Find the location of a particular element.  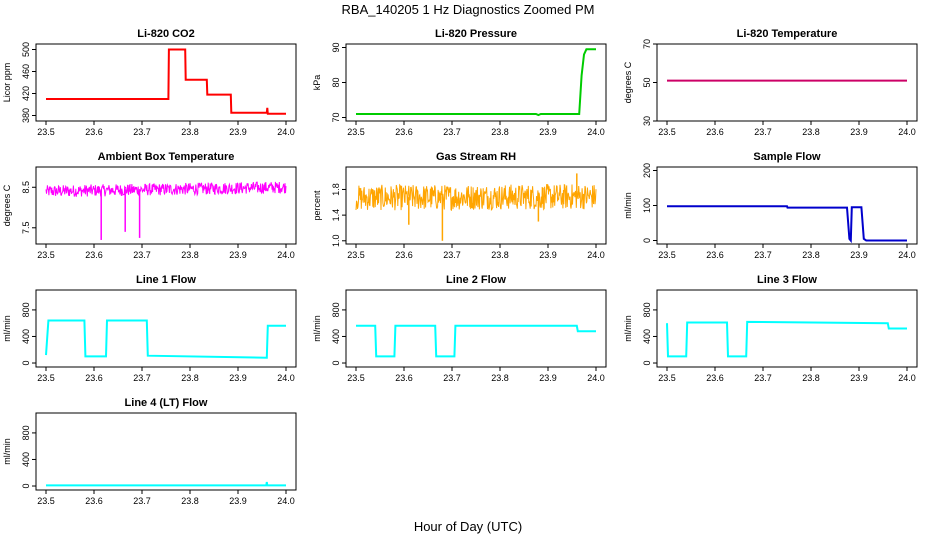

gas-stream-rh-y-axis-label: percent is located at coordinates (317, 205).